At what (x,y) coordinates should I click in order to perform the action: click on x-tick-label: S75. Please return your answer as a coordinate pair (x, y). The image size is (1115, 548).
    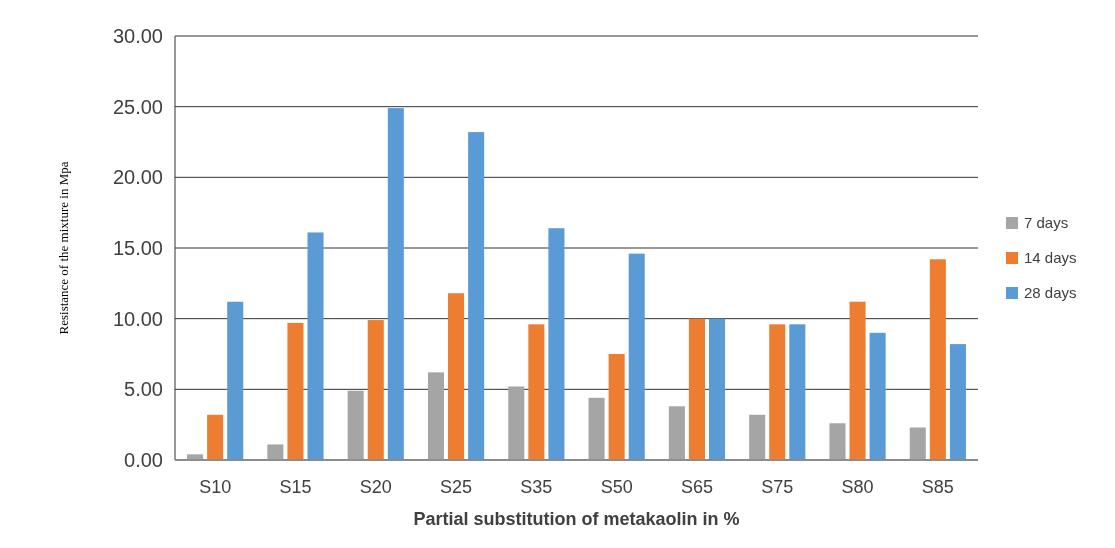
    Looking at the image, I should click on (777, 487).